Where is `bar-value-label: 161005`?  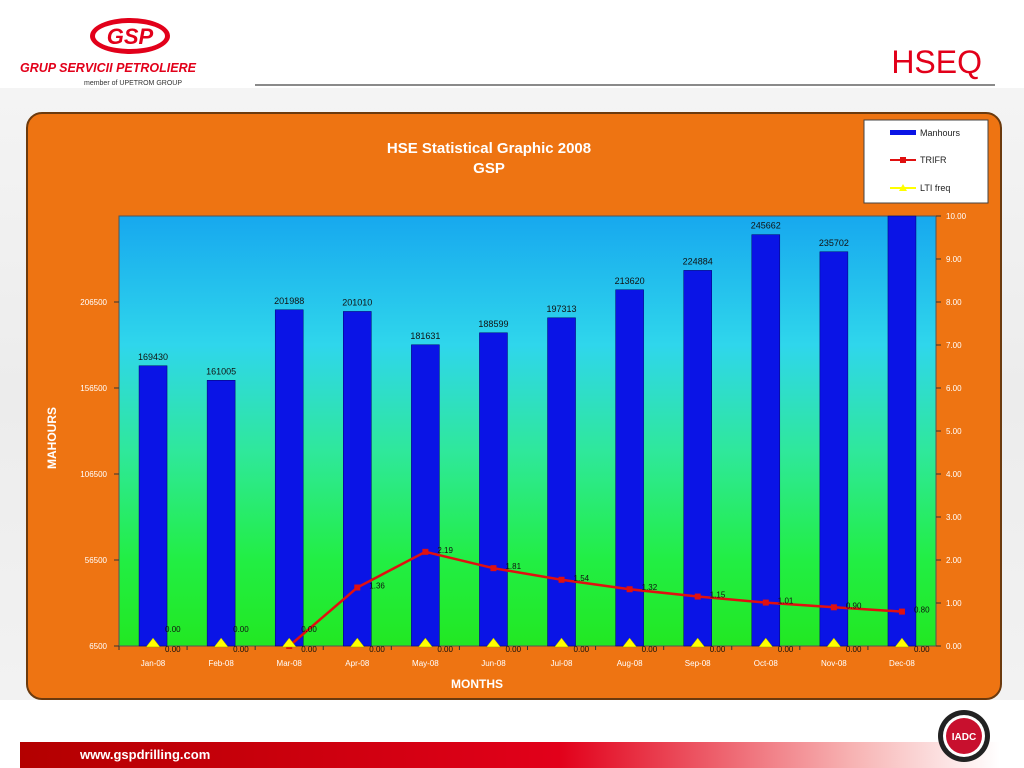
bar-value-label: 161005 is located at coordinates (221, 371).